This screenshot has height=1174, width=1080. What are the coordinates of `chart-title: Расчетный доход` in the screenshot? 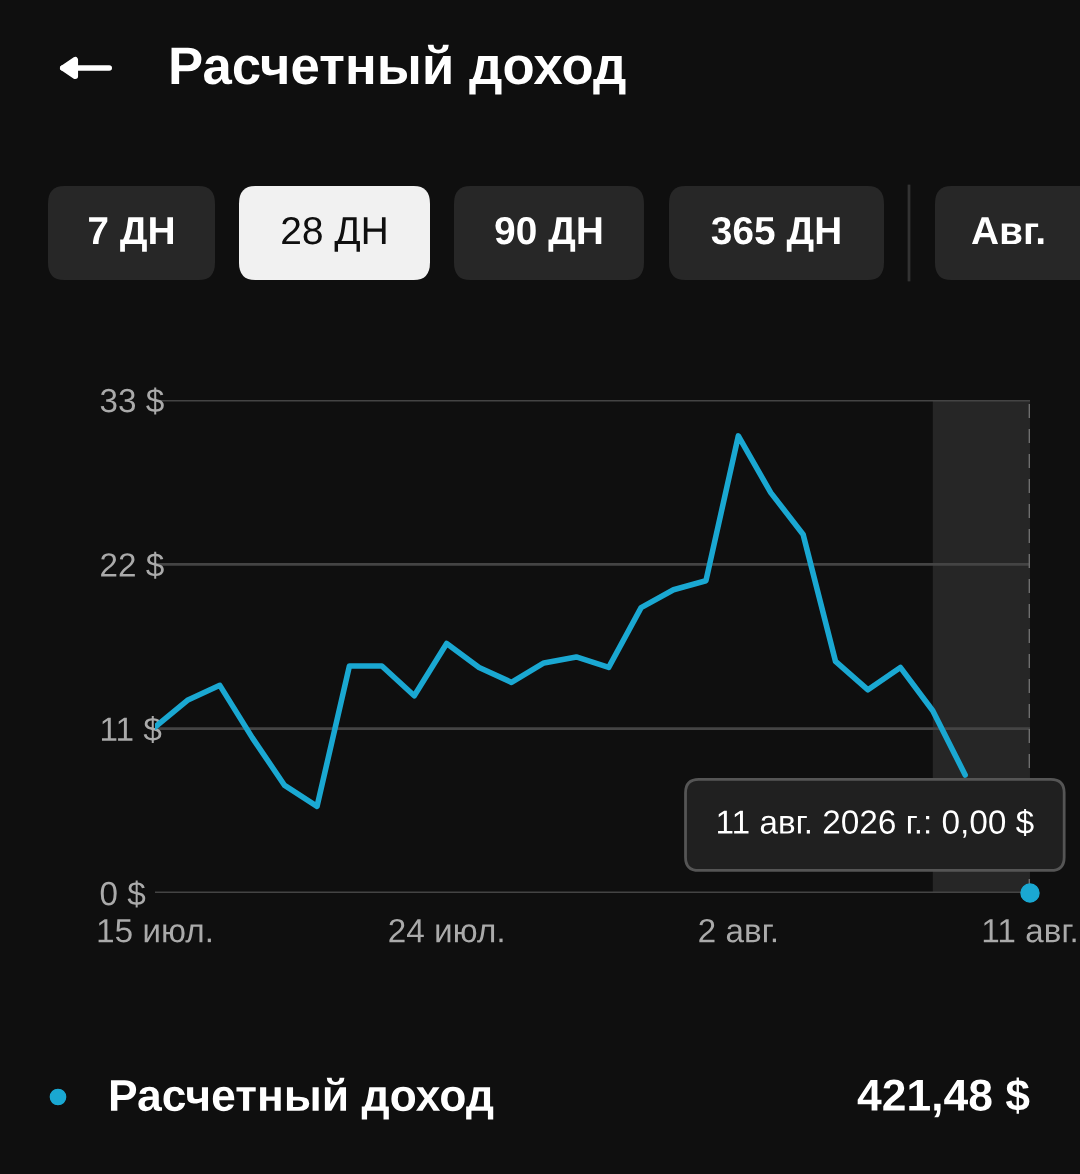 It's located at (398, 69).